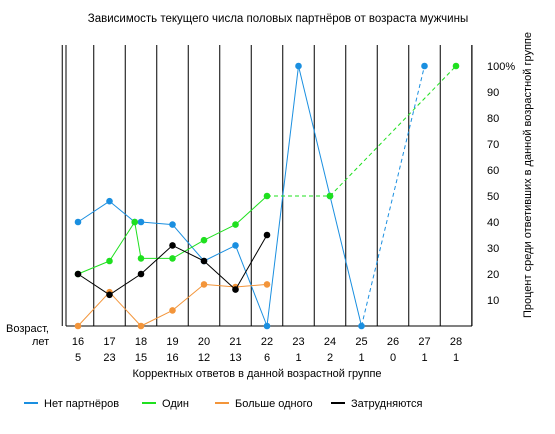 The width and height of the screenshot is (555, 434). I want to click on x-tick-label: 23, so click(298, 342).